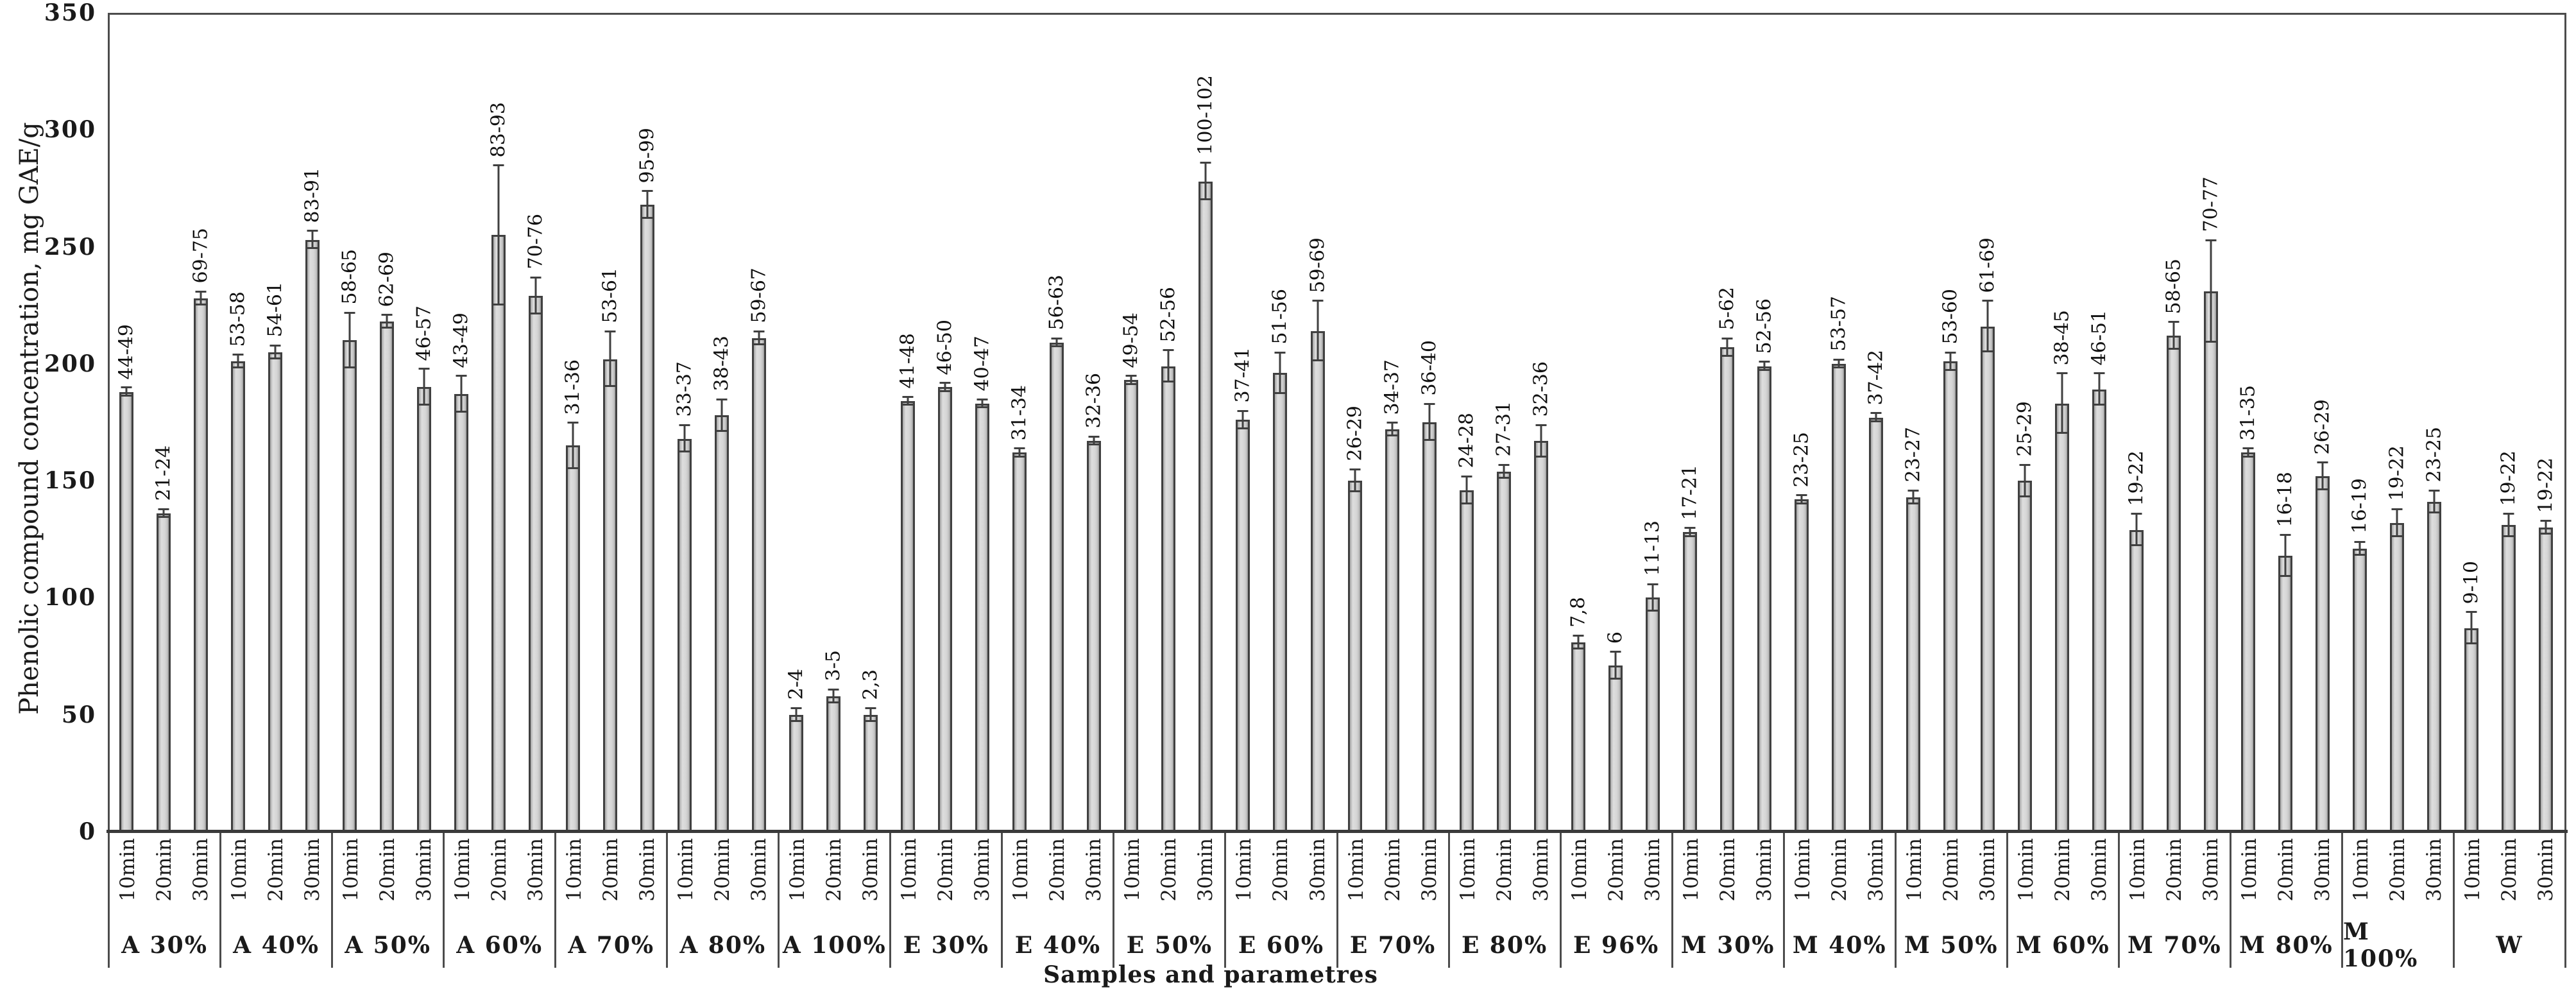 The image size is (2576, 996). I want to click on group-cell: 10min 20min 30min A 70%, so click(610, 901).